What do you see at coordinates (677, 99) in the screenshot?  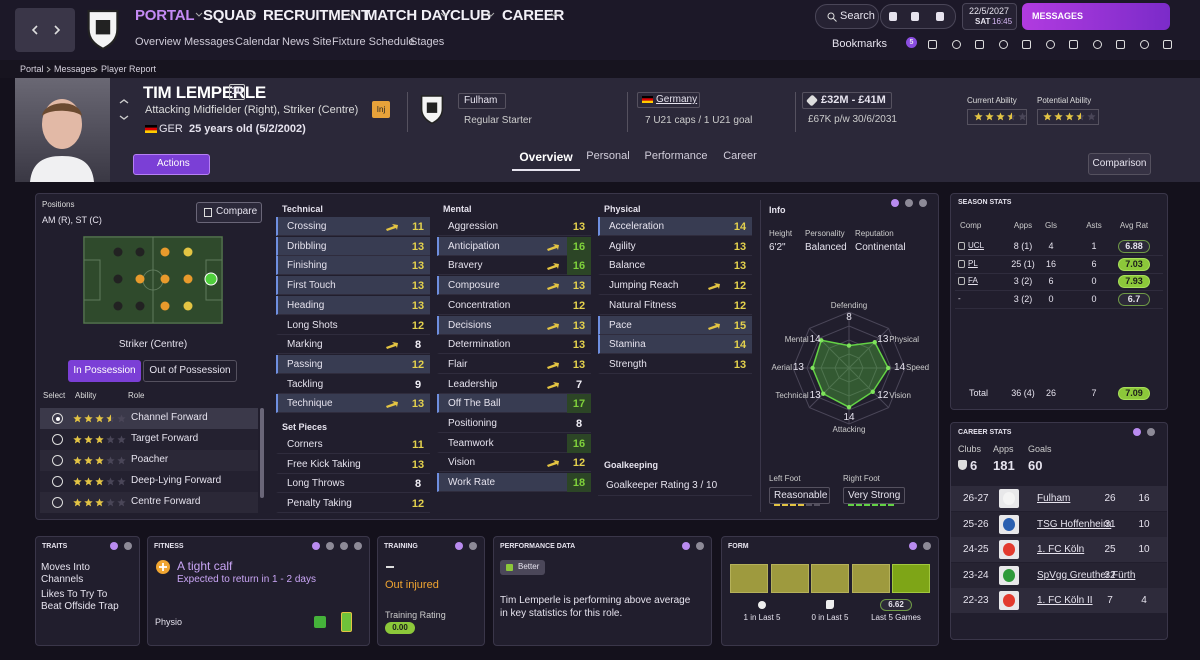 I see `country: Germany` at bounding box center [677, 99].